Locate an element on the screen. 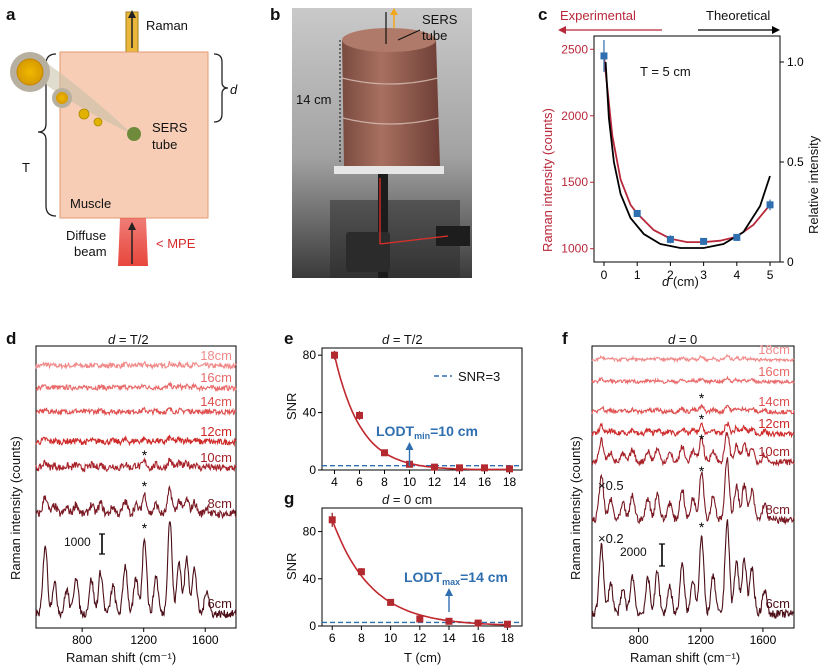  sers-label: SERS is located at coordinates (170, 127).